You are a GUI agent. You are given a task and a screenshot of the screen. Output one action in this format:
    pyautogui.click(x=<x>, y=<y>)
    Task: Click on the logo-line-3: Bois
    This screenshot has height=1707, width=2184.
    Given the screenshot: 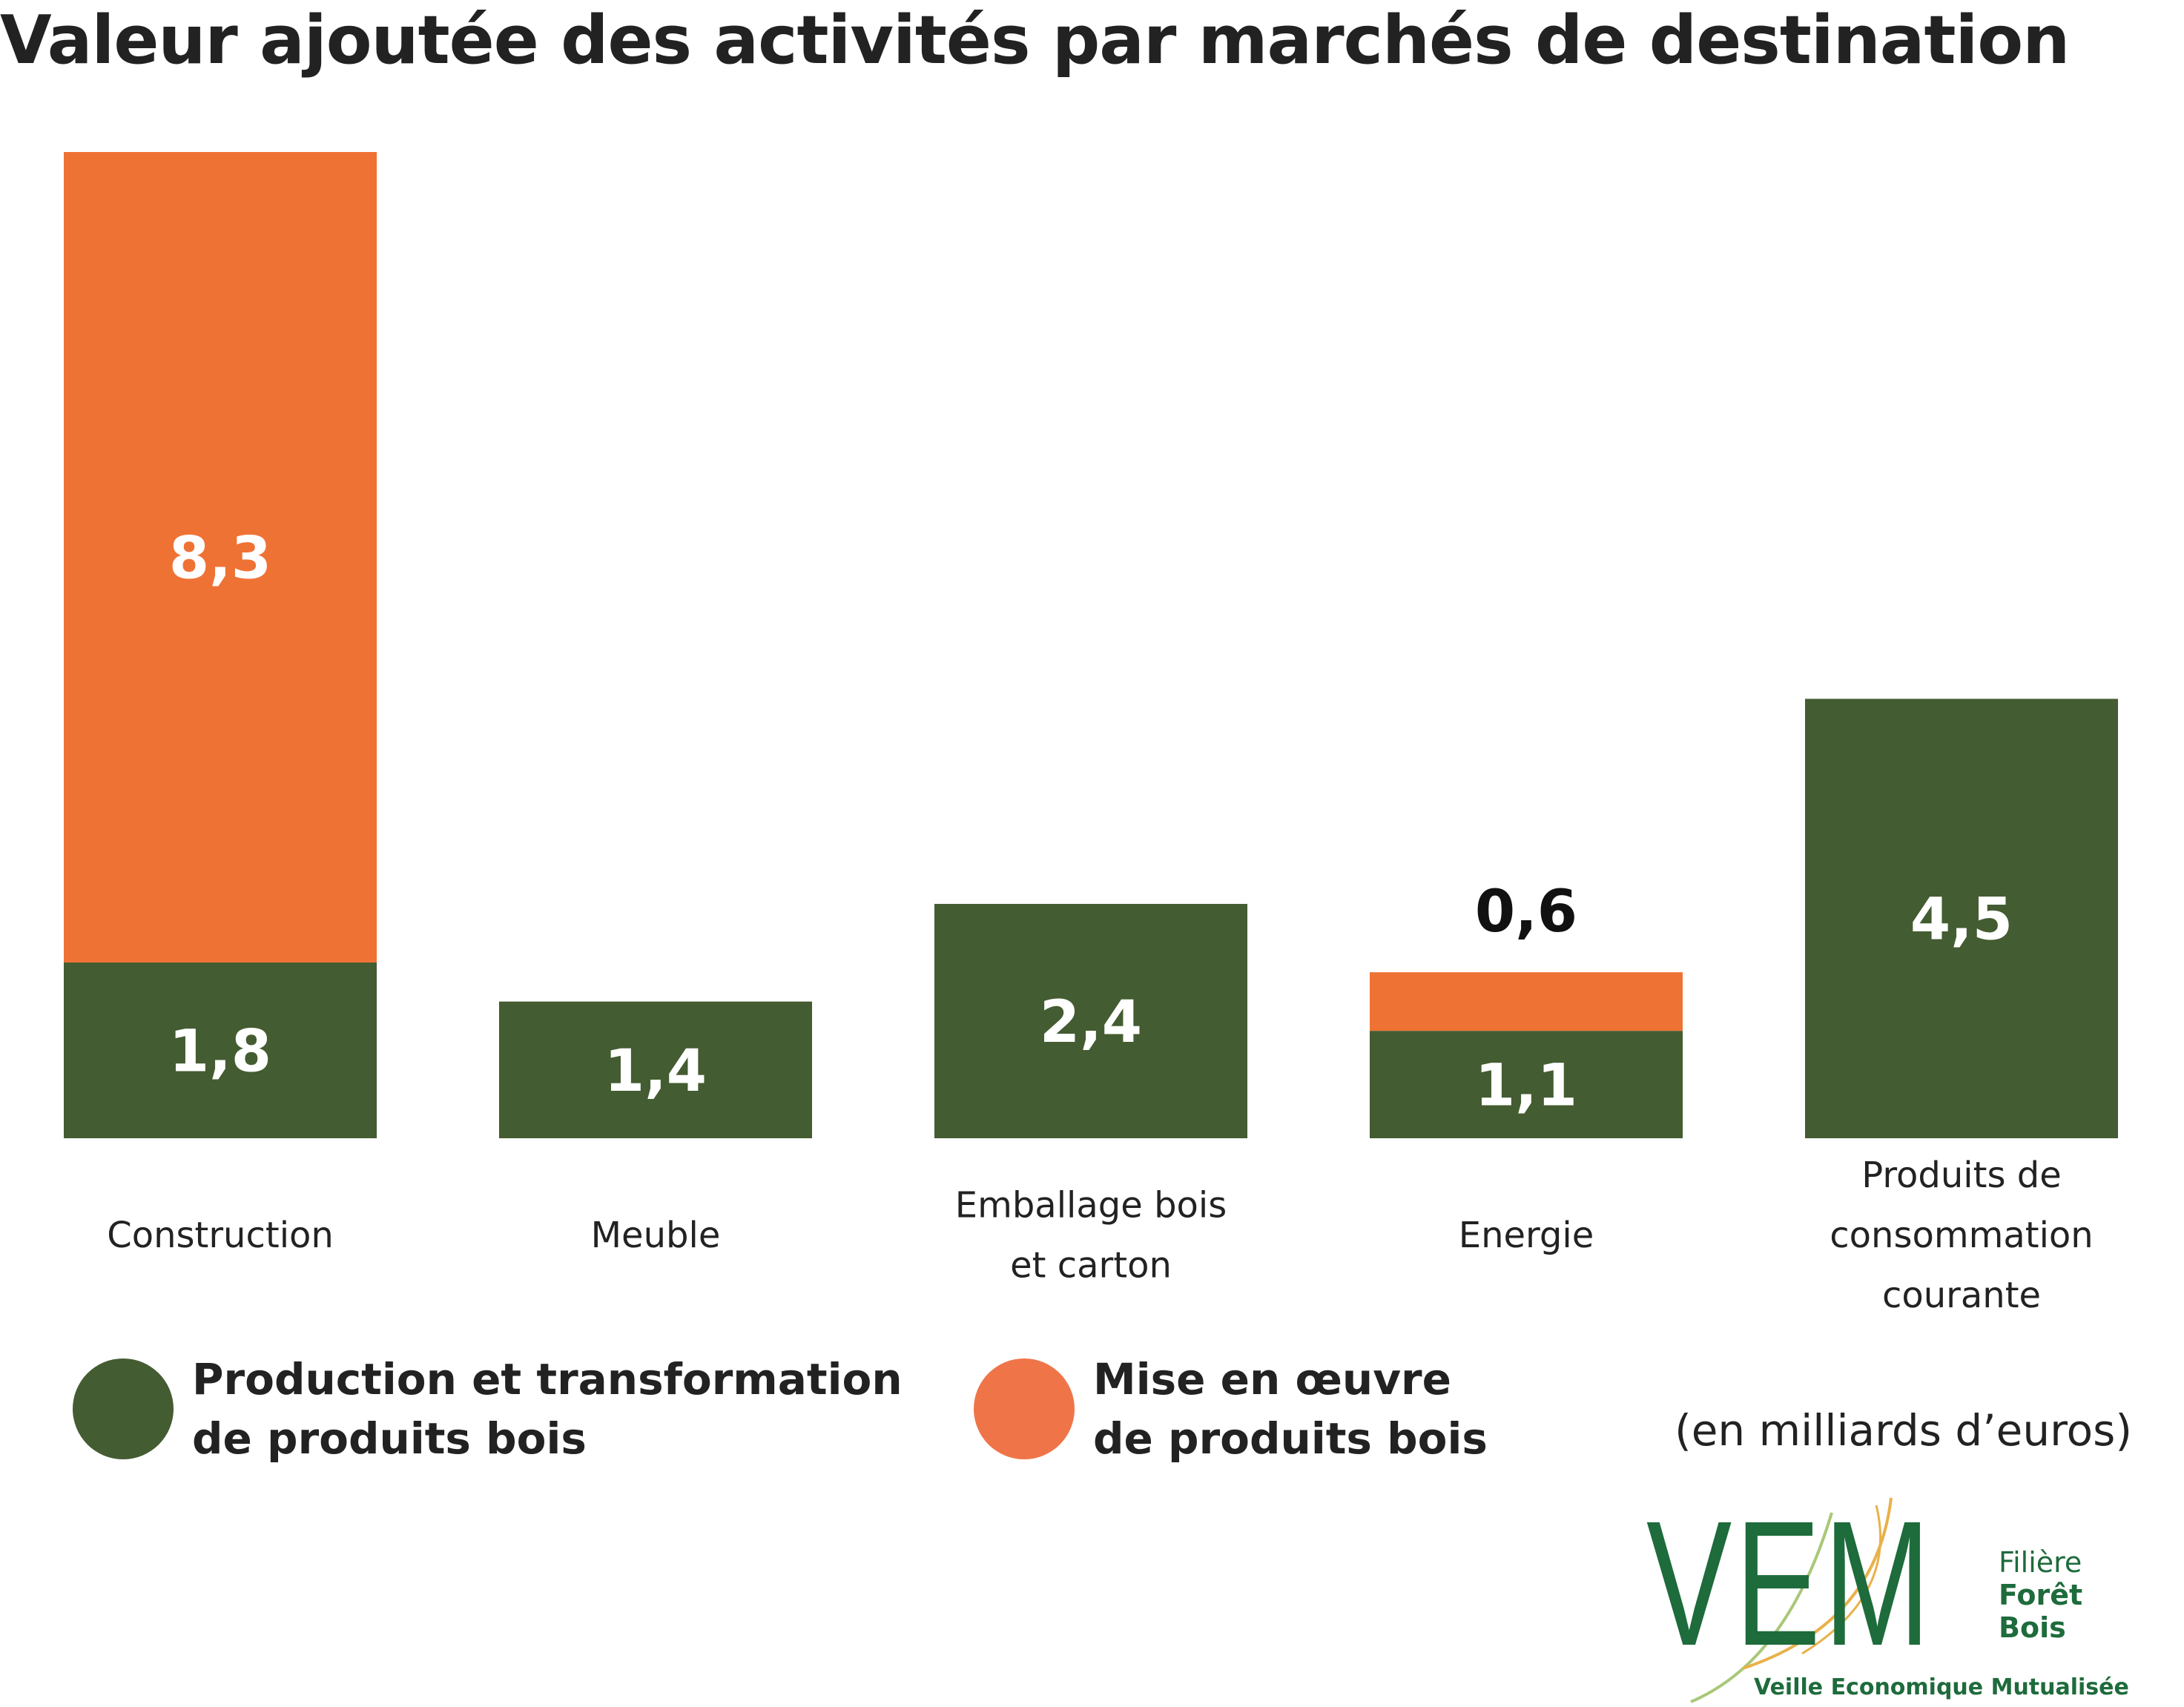 What is the action you would take?
    pyautogui.click(x=2032, y=1627)
    